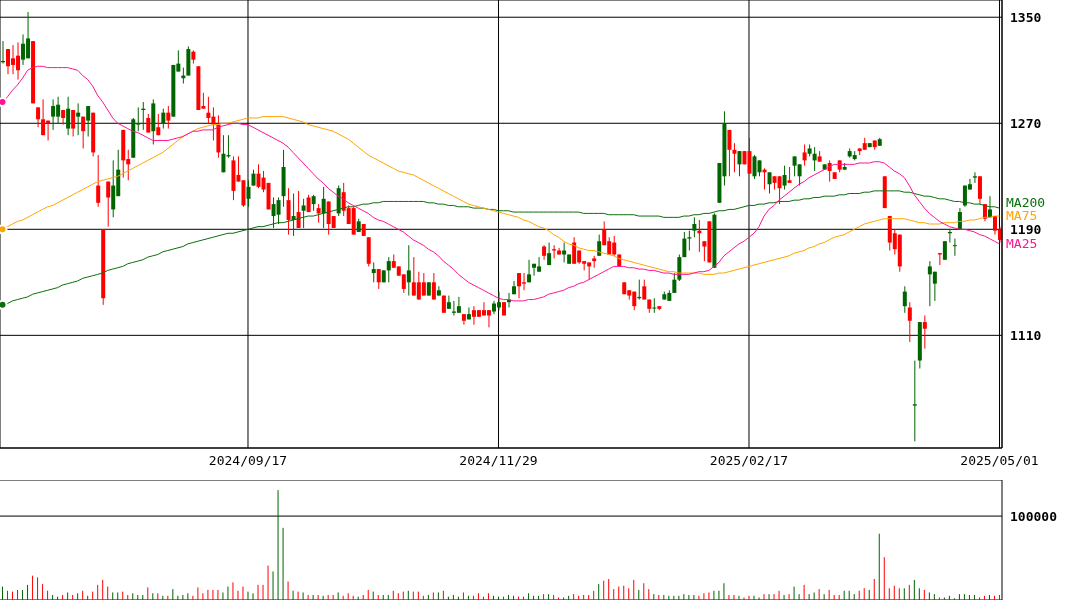  Describe the element at coordinates (1034, 516) in the screenshot. I see `y-tick-label: 100000` at that location.